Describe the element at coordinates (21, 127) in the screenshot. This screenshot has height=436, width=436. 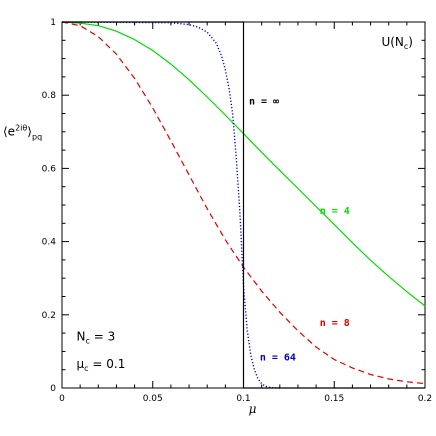
I see `y-axis-label-sup: 2iθ` at that location.